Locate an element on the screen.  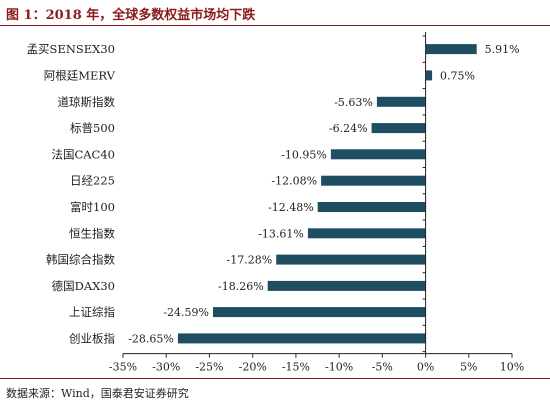
x-tick-label: -15% is located at coordinates (296, 367).